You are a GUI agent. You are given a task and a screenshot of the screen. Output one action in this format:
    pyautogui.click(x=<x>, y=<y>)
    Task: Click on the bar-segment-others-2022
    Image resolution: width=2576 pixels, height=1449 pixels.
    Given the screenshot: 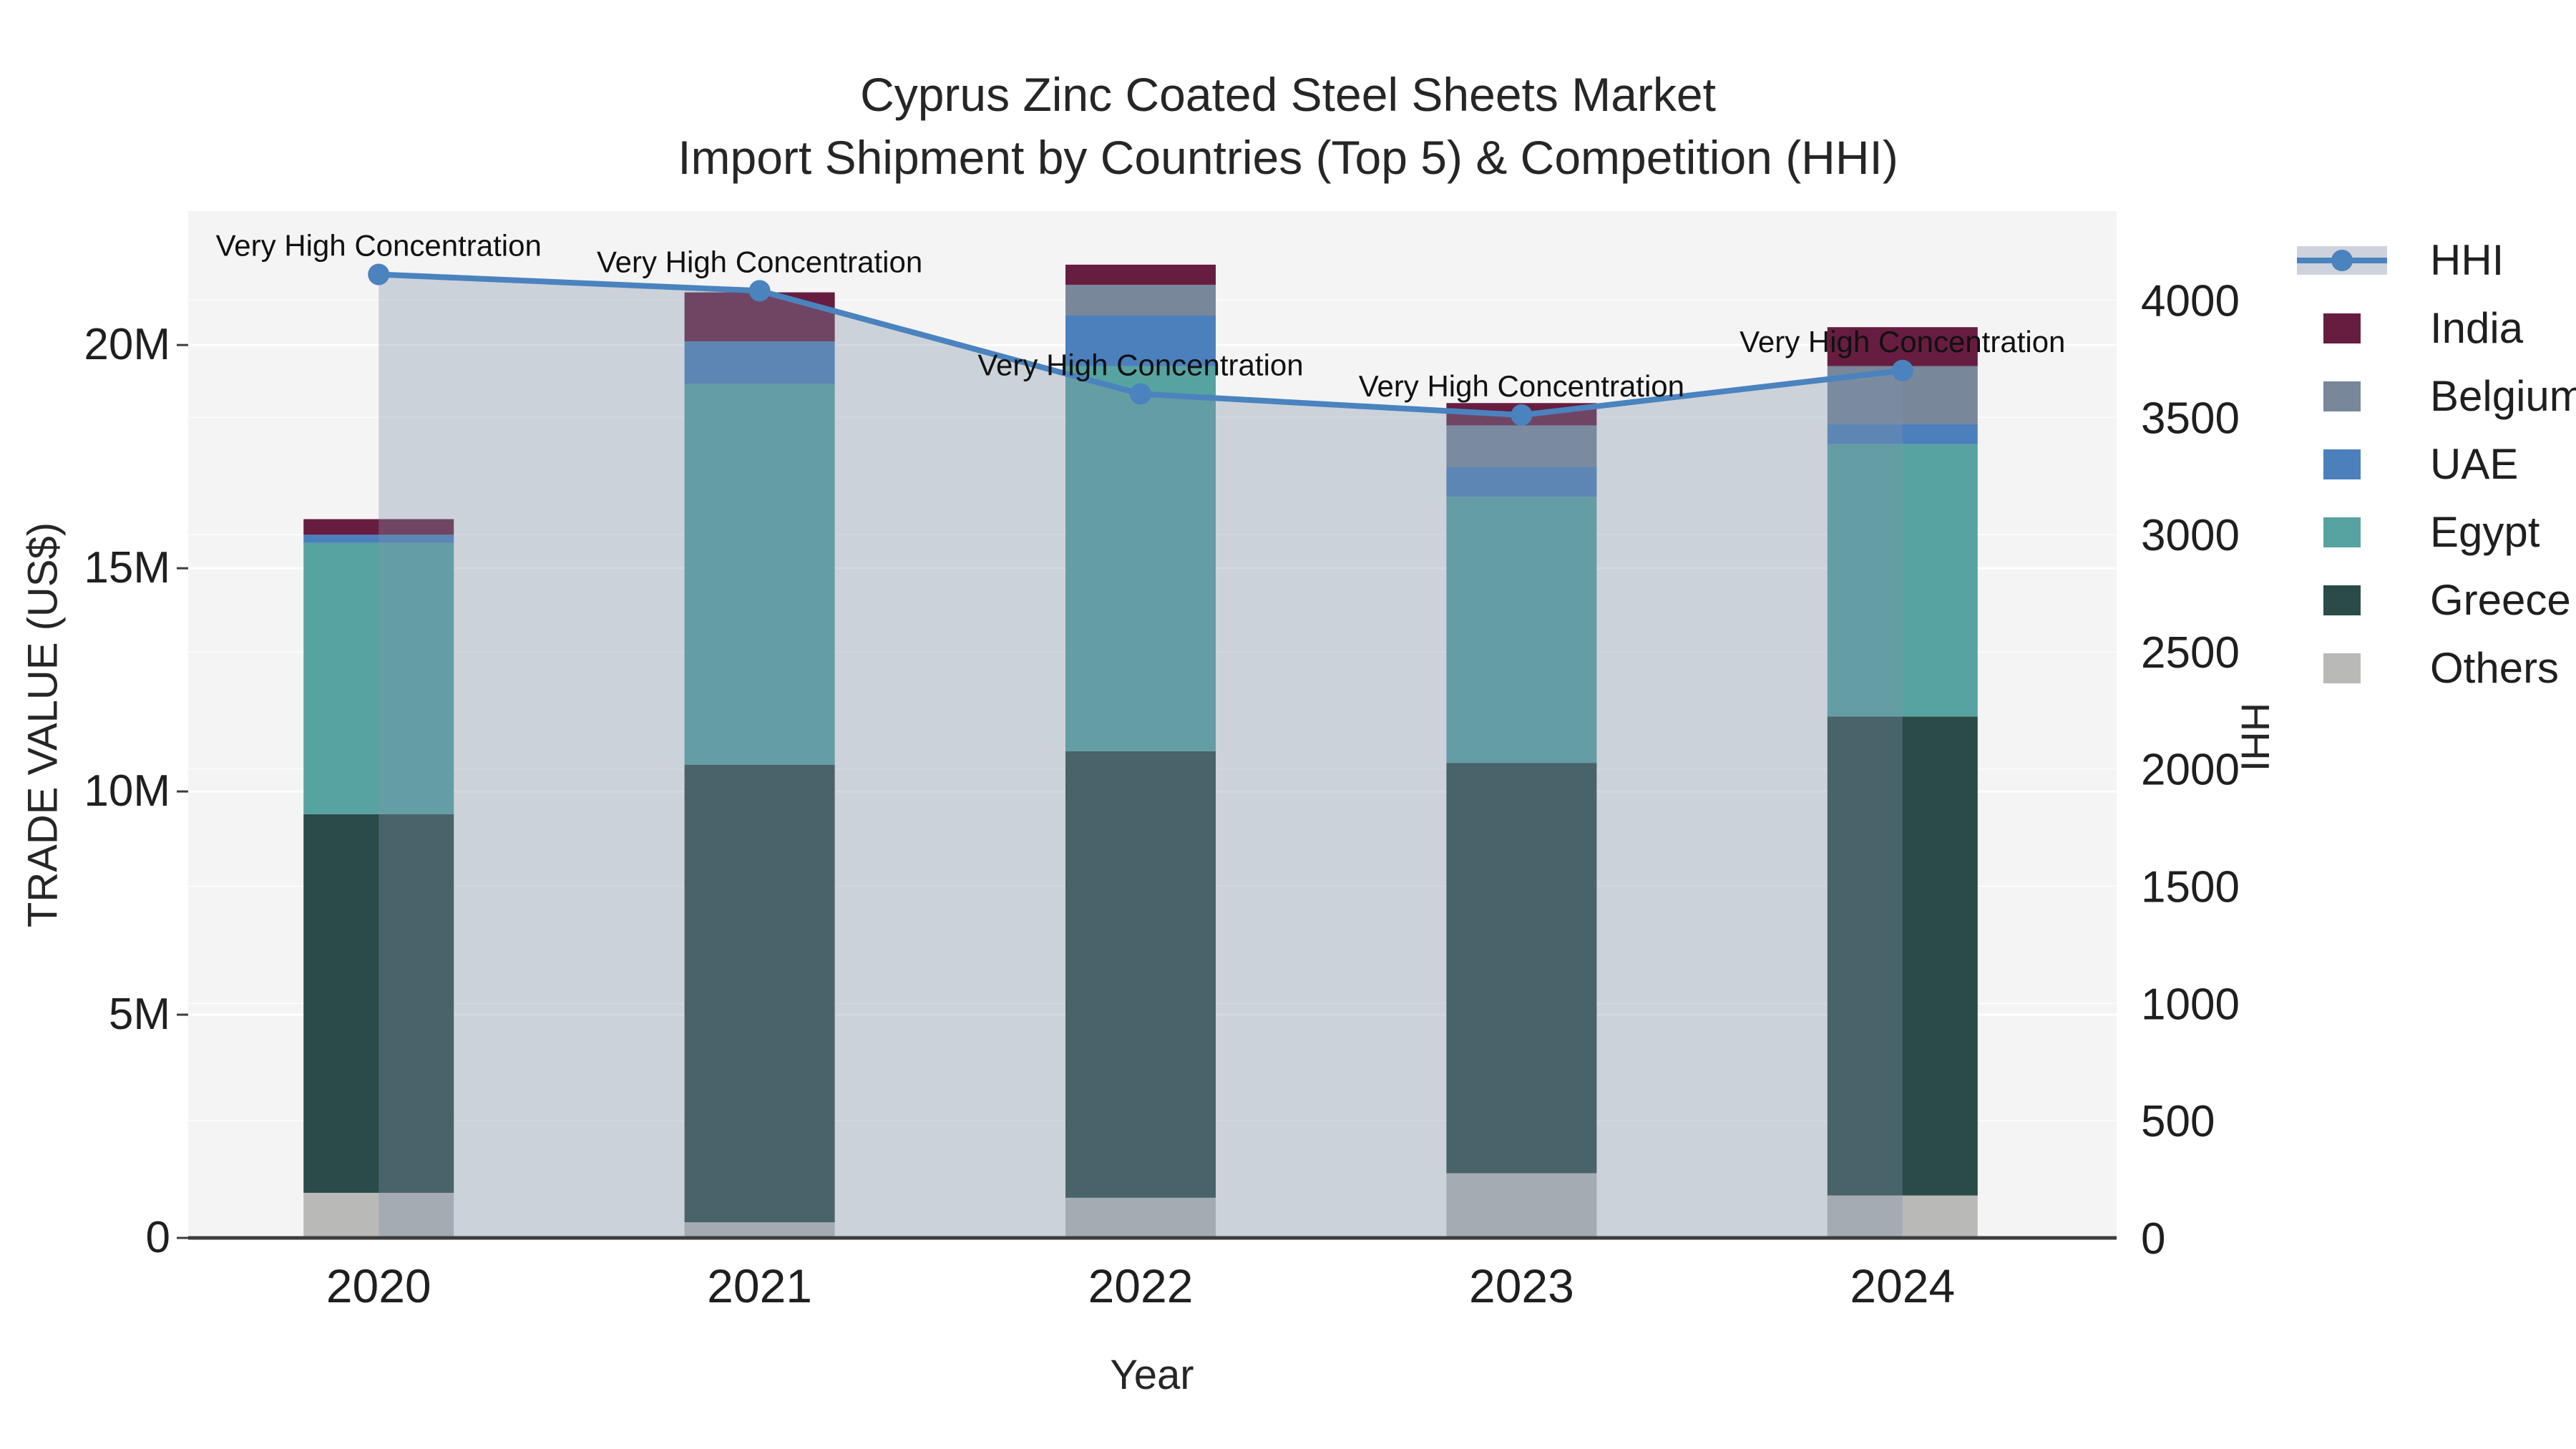 What is the action you would take?
    pyautogui.click(x=1140, y=1217)
    